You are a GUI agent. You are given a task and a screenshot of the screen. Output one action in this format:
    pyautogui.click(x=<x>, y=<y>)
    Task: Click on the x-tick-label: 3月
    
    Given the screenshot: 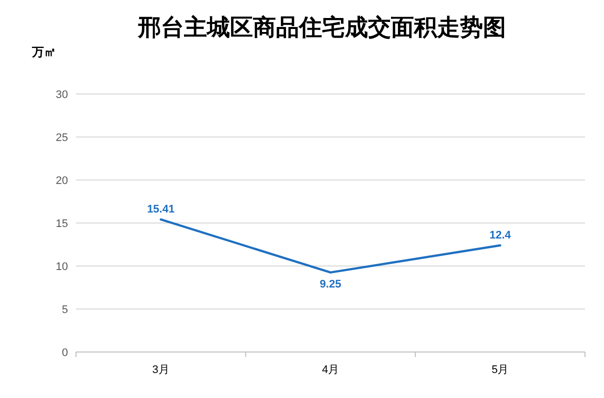 What is the action you would take?
    pyautogui.click(x=161, y=370)
    